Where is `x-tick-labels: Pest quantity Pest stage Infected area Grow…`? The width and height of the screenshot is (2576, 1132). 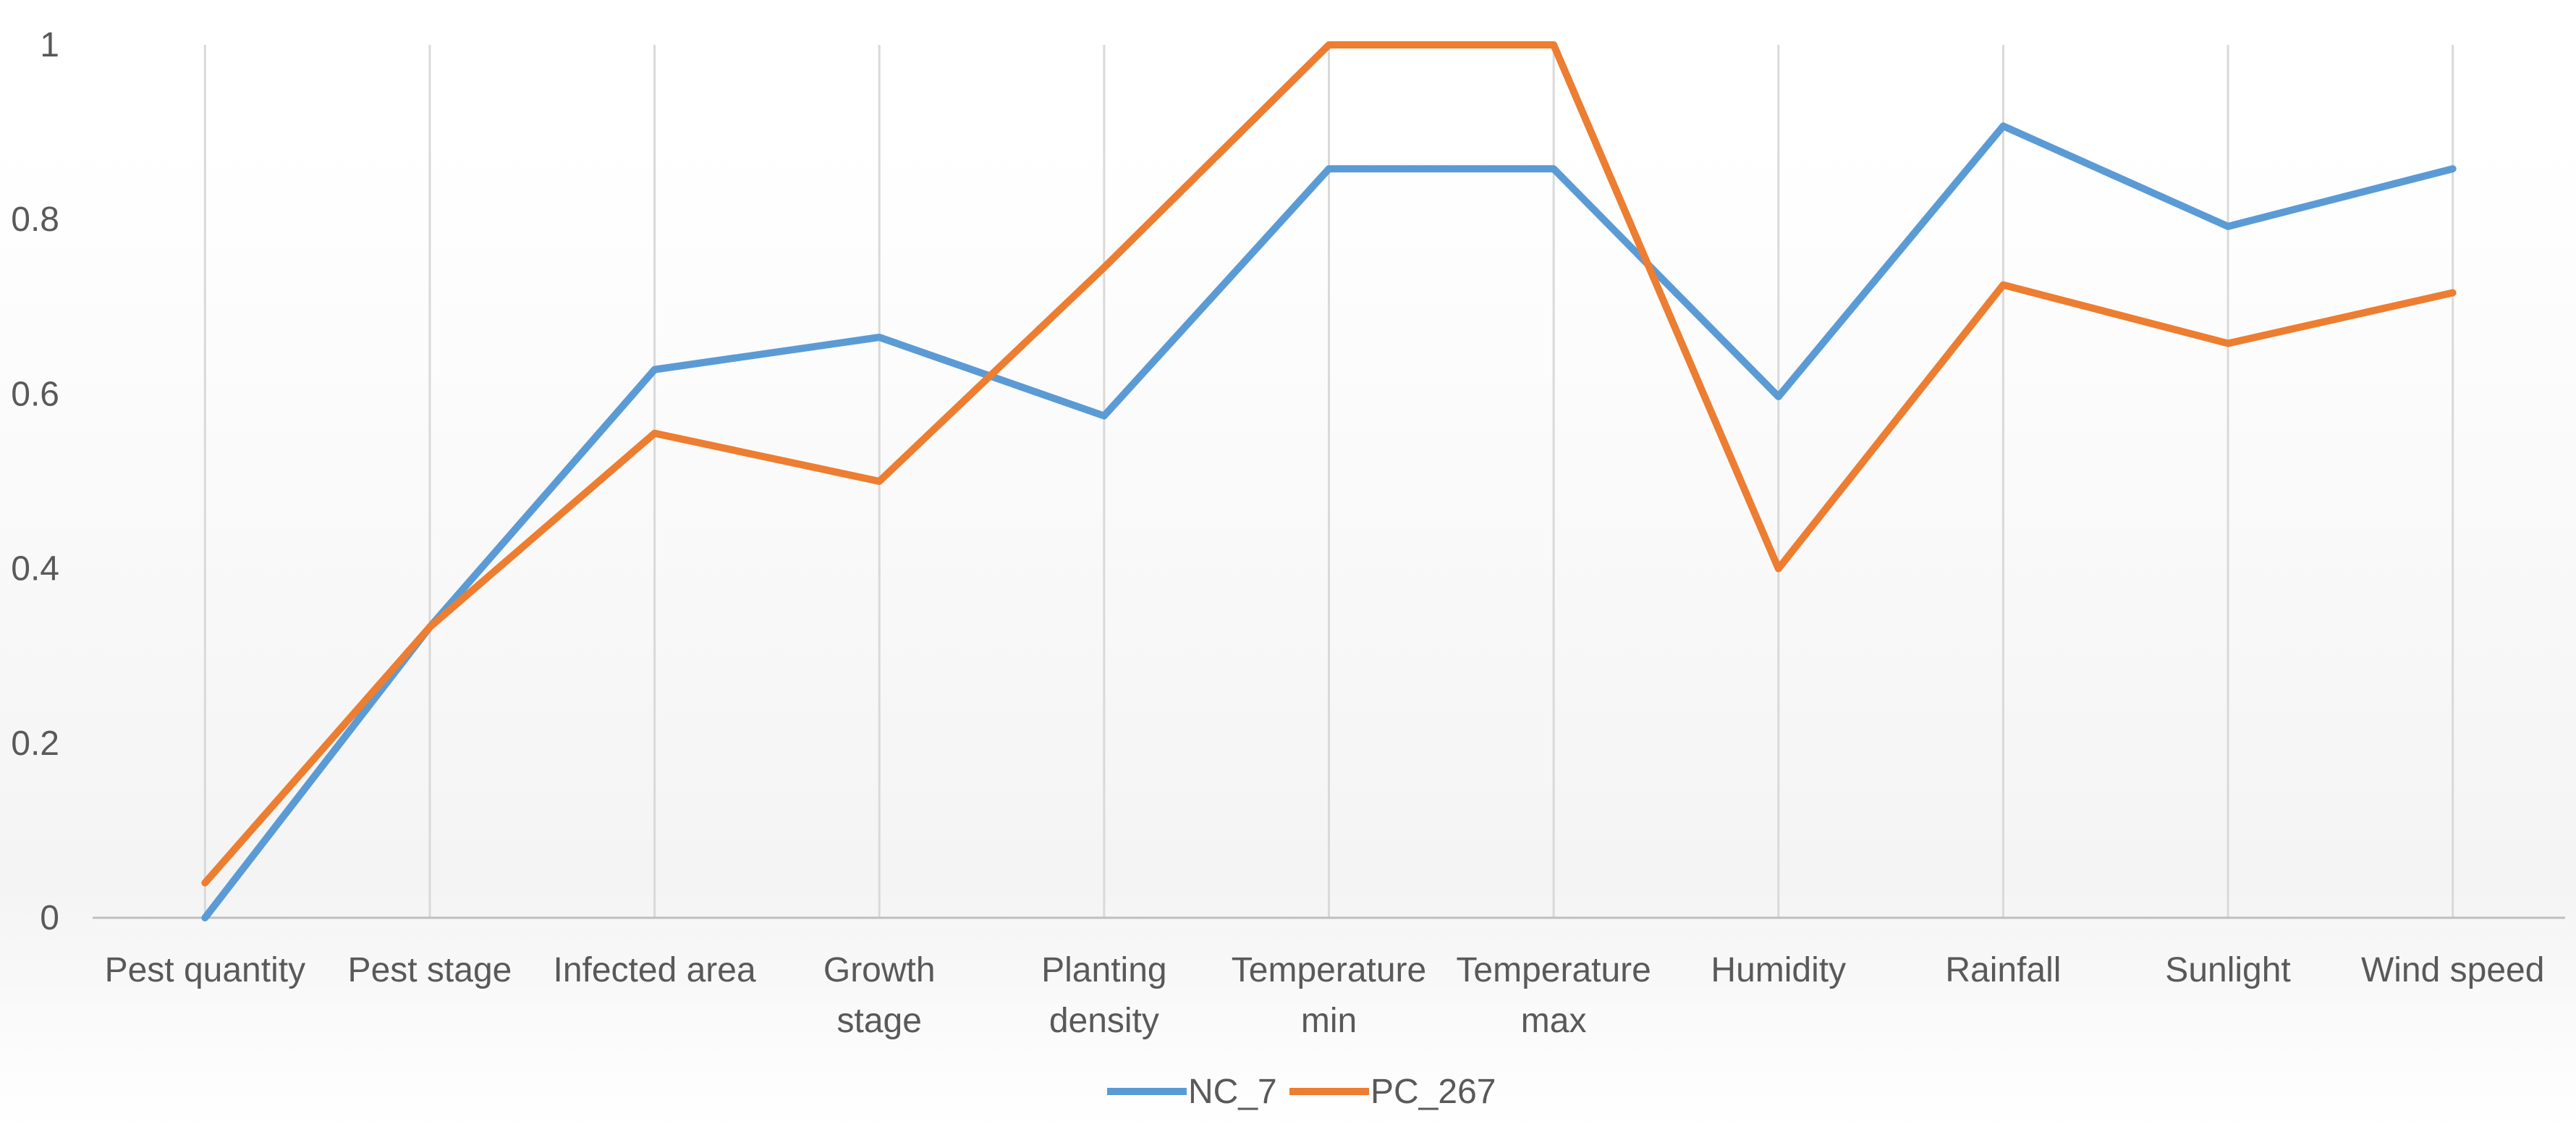
x-tick-labels: Pest quantity Pest stage Infected area Grow… is located at coordinates (1325, 996).